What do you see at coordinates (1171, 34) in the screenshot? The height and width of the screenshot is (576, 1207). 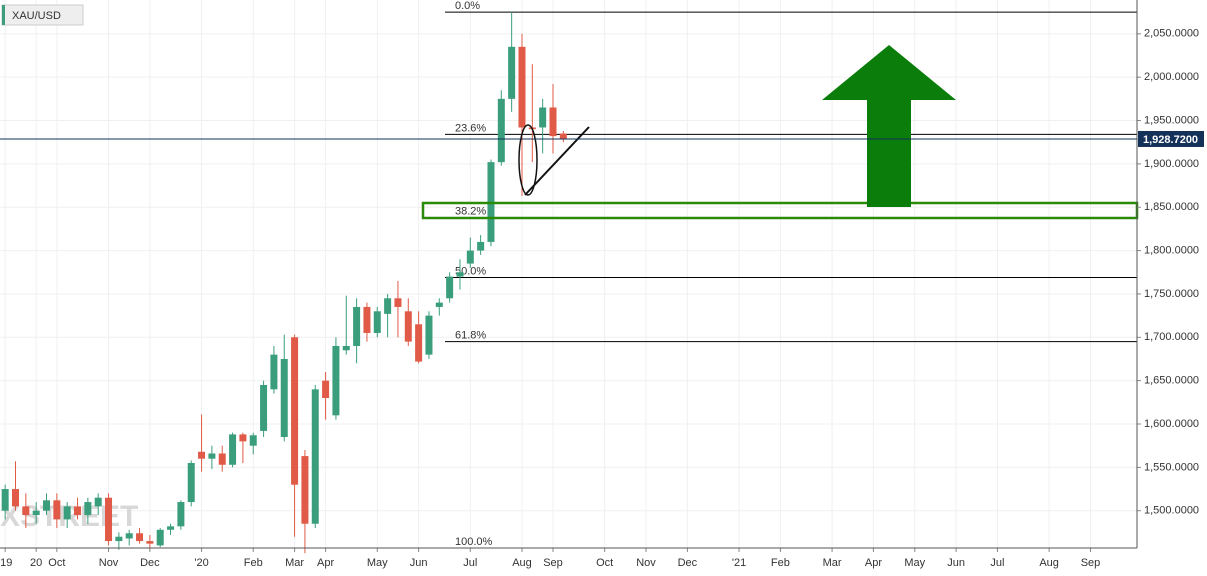 I see `y-tick-label: 2,050.0000` at bounding box center [1171, 34].